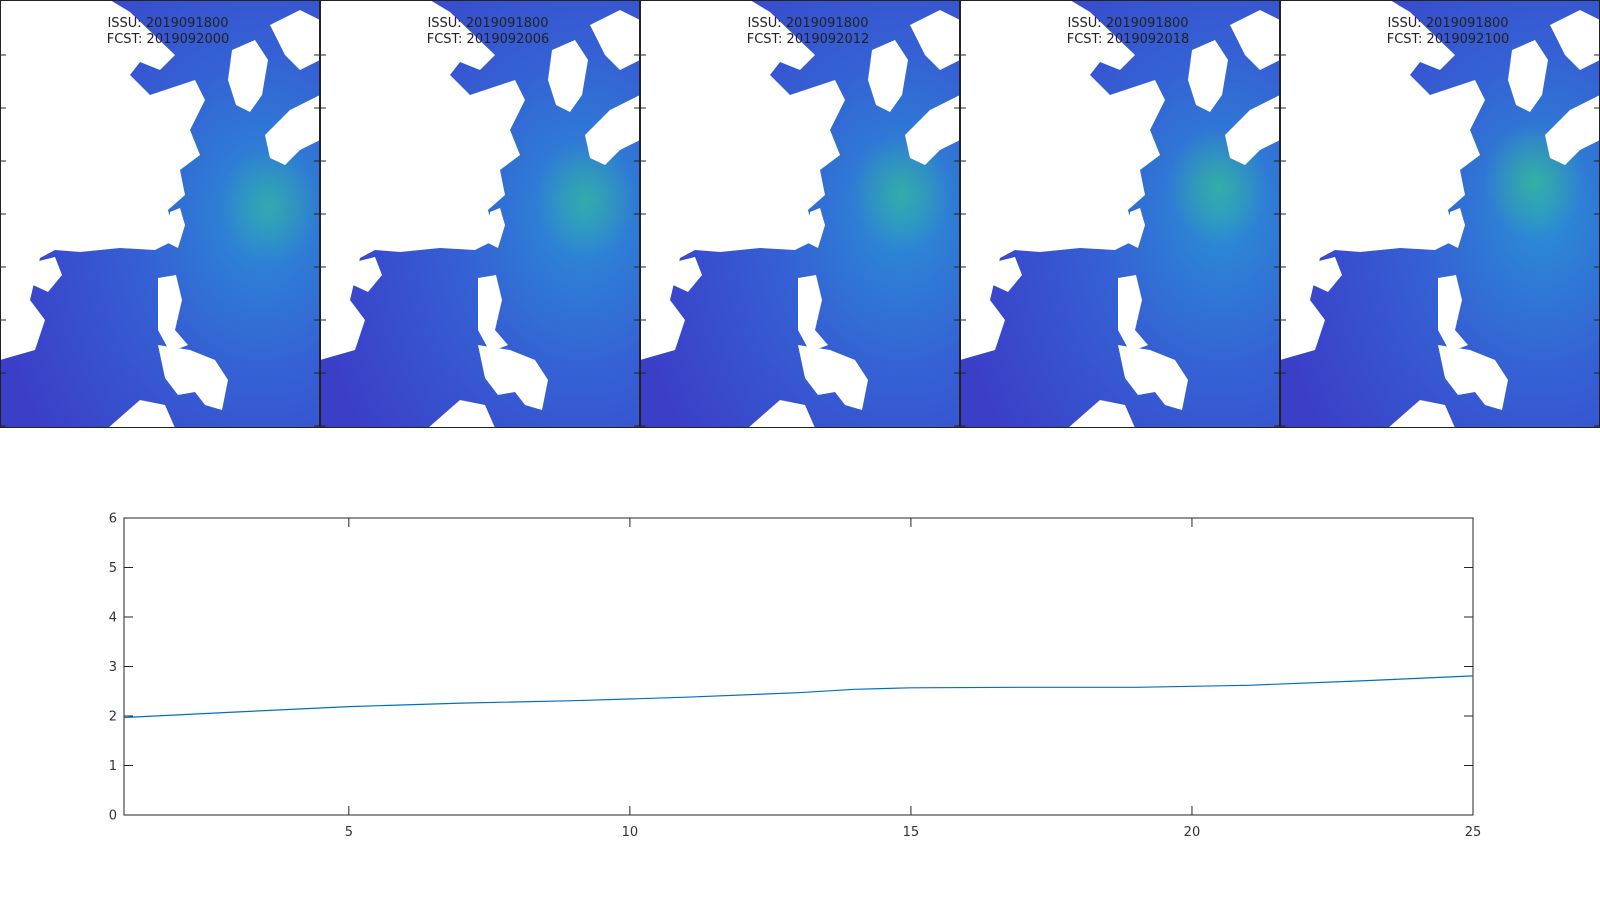 This screenshot has width=1600, height=900. What do you see at coordinates (113, 568) in the screenshot?
I see `y-tick-label: 5` at bounding box center [113, 568].